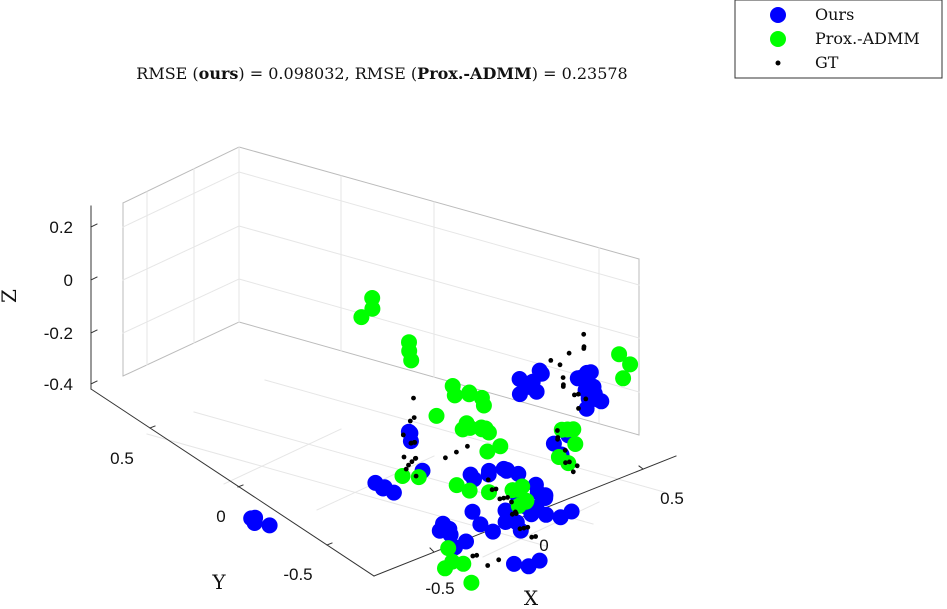 This screenshot has height=609, width=947. Describe the element at coordinates (10, 296) in the screenshot. I see `z-axis-label: Z` at that location.